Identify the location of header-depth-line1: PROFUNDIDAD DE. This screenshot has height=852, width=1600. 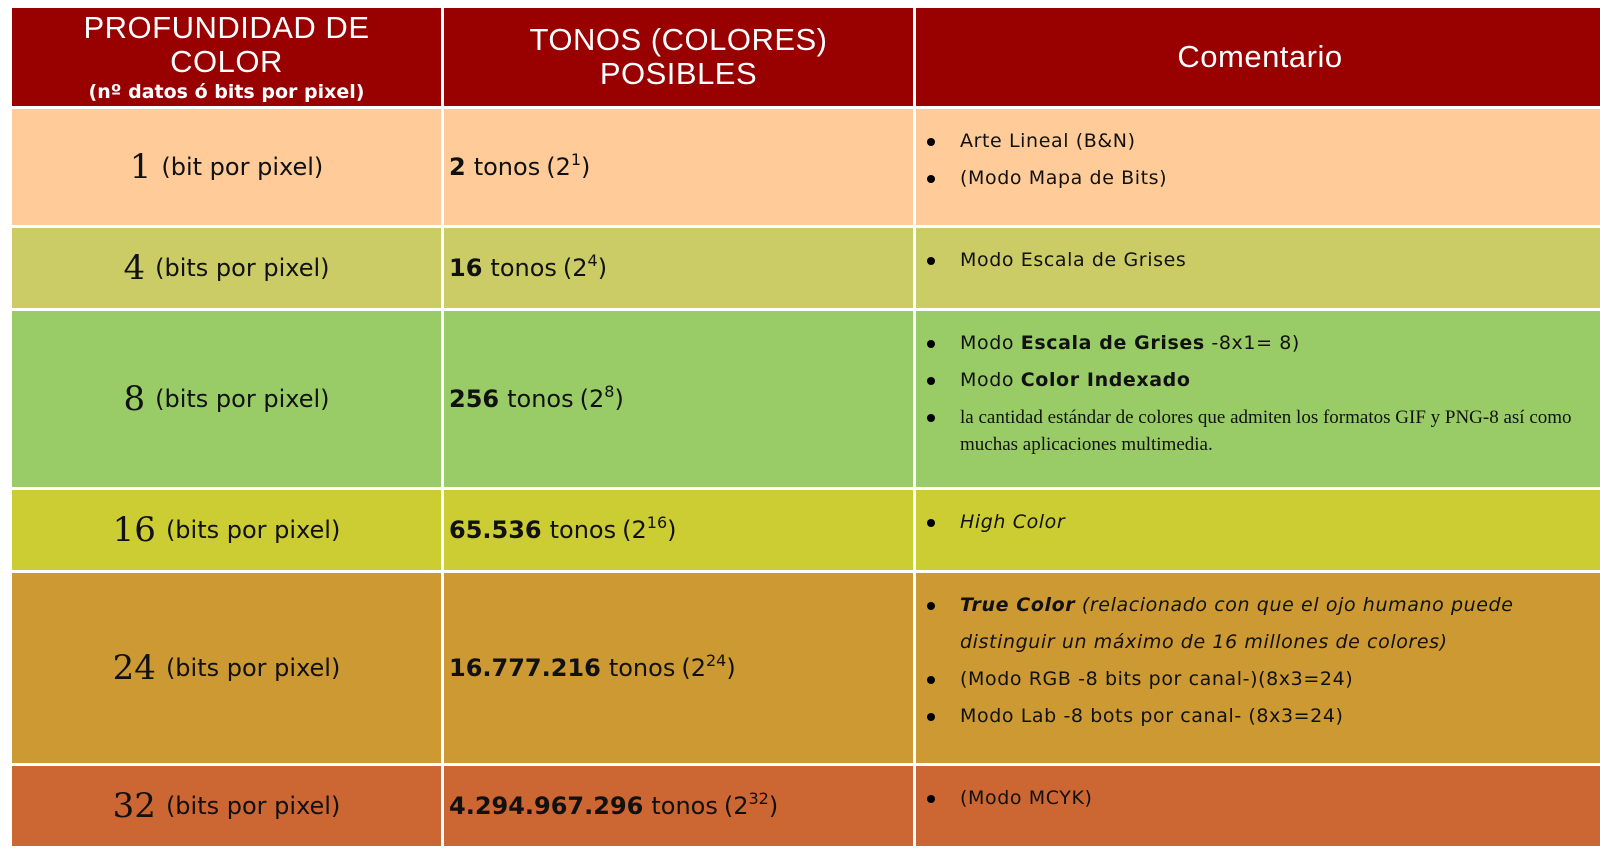
(226, 27).